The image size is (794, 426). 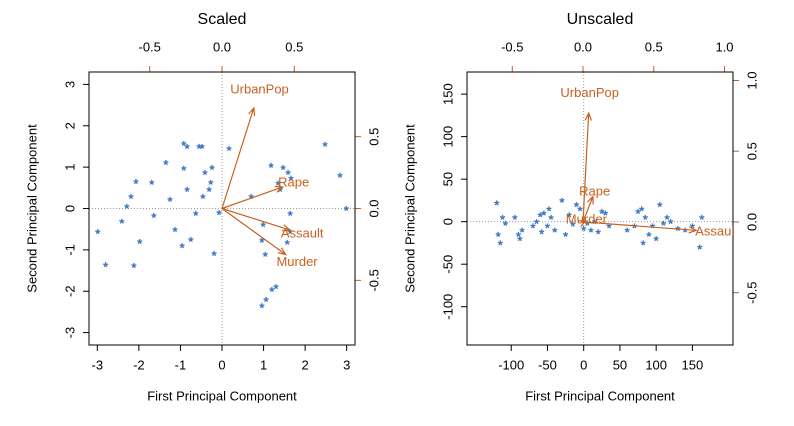 I want to click on x-tick-label: 150, so click(x=693, y=364).